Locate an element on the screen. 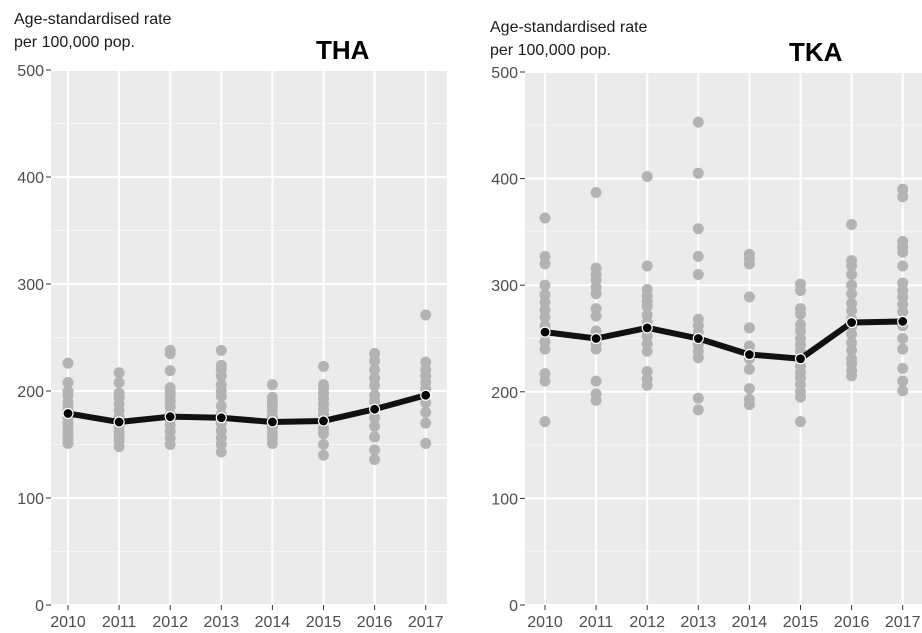 Image resolution: width=922 pixels, height=633 pixels. x-tick-label: 2016 is located at coordinates (375, 622).